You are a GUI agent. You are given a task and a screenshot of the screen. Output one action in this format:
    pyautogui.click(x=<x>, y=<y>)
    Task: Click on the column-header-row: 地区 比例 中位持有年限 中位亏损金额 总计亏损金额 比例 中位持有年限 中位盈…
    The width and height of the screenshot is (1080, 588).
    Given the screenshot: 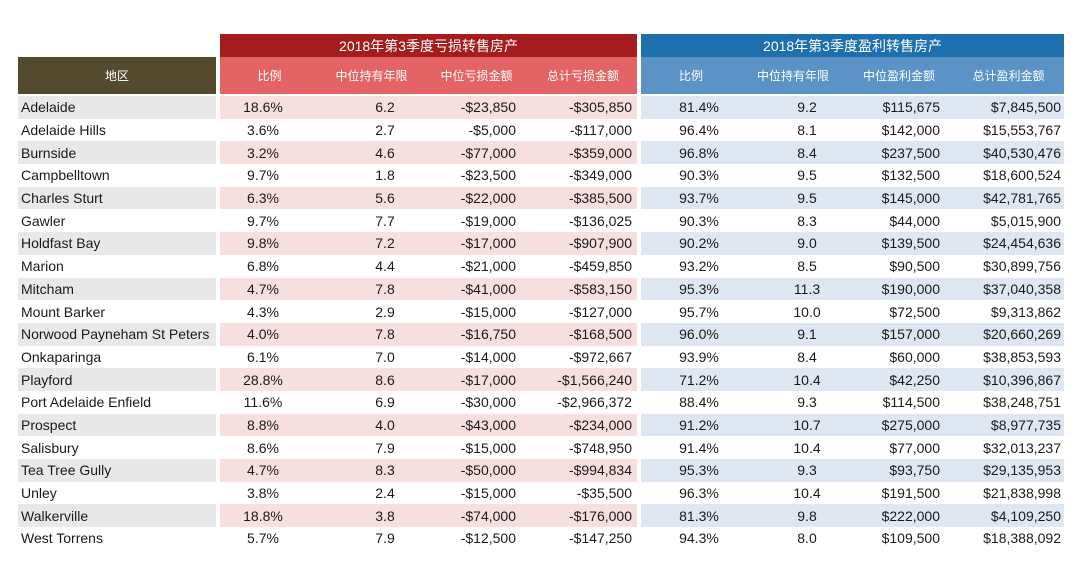 What is the action you would take?
    pyautogui.click(x=541, y=75)
    